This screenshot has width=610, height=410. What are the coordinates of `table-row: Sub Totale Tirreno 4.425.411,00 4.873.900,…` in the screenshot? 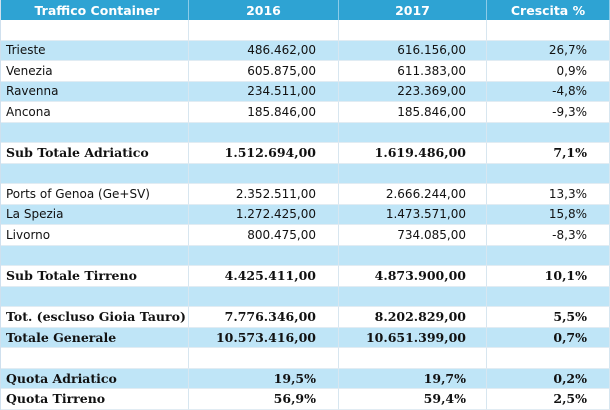 It's located at (305, 276).